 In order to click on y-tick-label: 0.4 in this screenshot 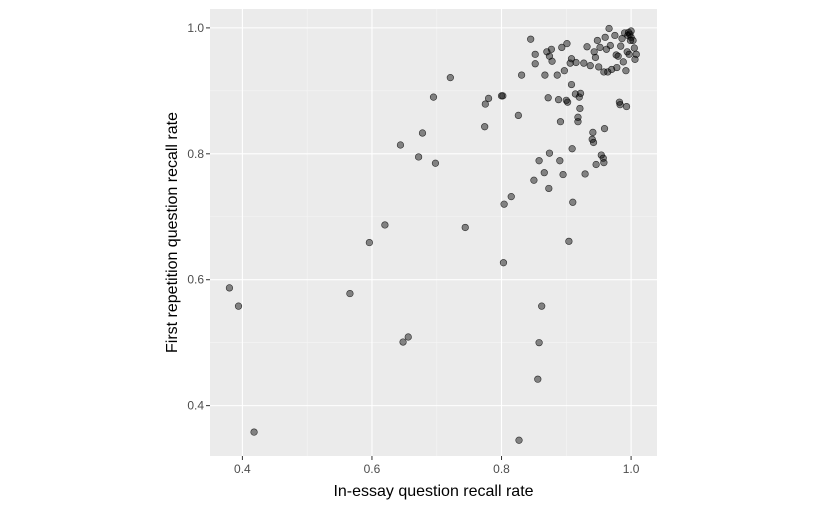, I will do `click(195, 406)`.